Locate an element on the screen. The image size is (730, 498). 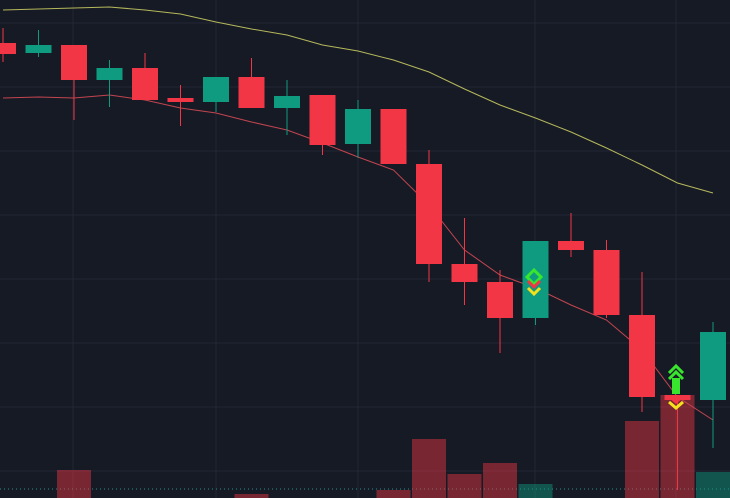
signal-markers is located at coordinates (604, 338).